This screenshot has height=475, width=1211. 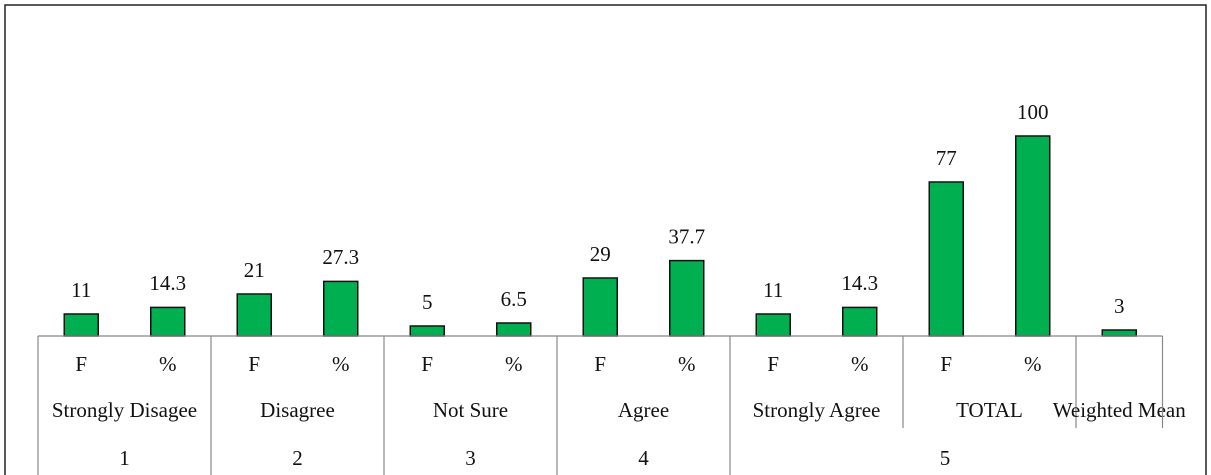 What do you see at coordinates (989, 410) in the screenshot?
I see `group-label: TOTAL` at bounding box center [989, 410].